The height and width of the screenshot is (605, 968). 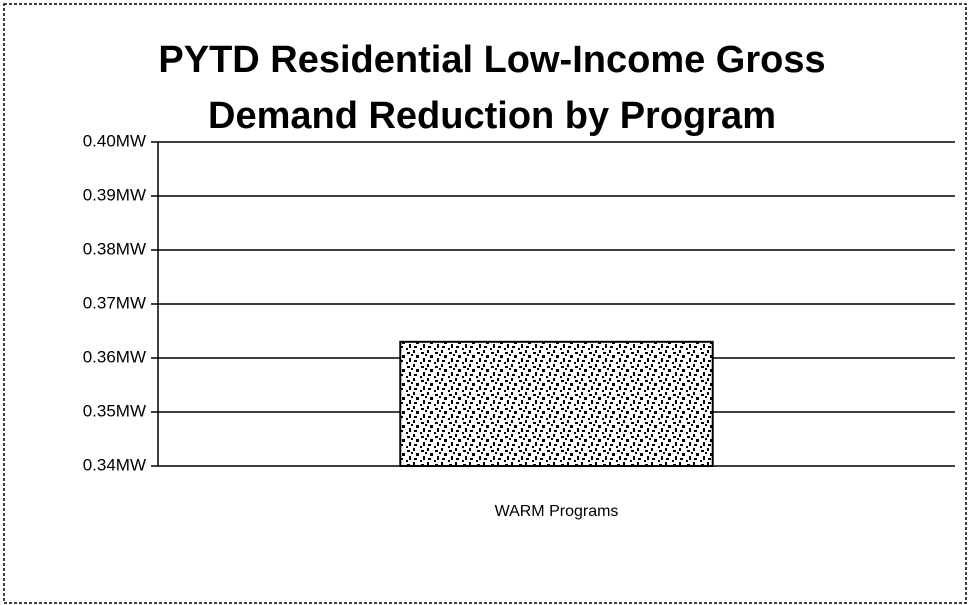 What do you see at coordinates (114, 356) in the screenshot?
I see `y-tick-label: 0.36MW` at bounding box center [114, 356].